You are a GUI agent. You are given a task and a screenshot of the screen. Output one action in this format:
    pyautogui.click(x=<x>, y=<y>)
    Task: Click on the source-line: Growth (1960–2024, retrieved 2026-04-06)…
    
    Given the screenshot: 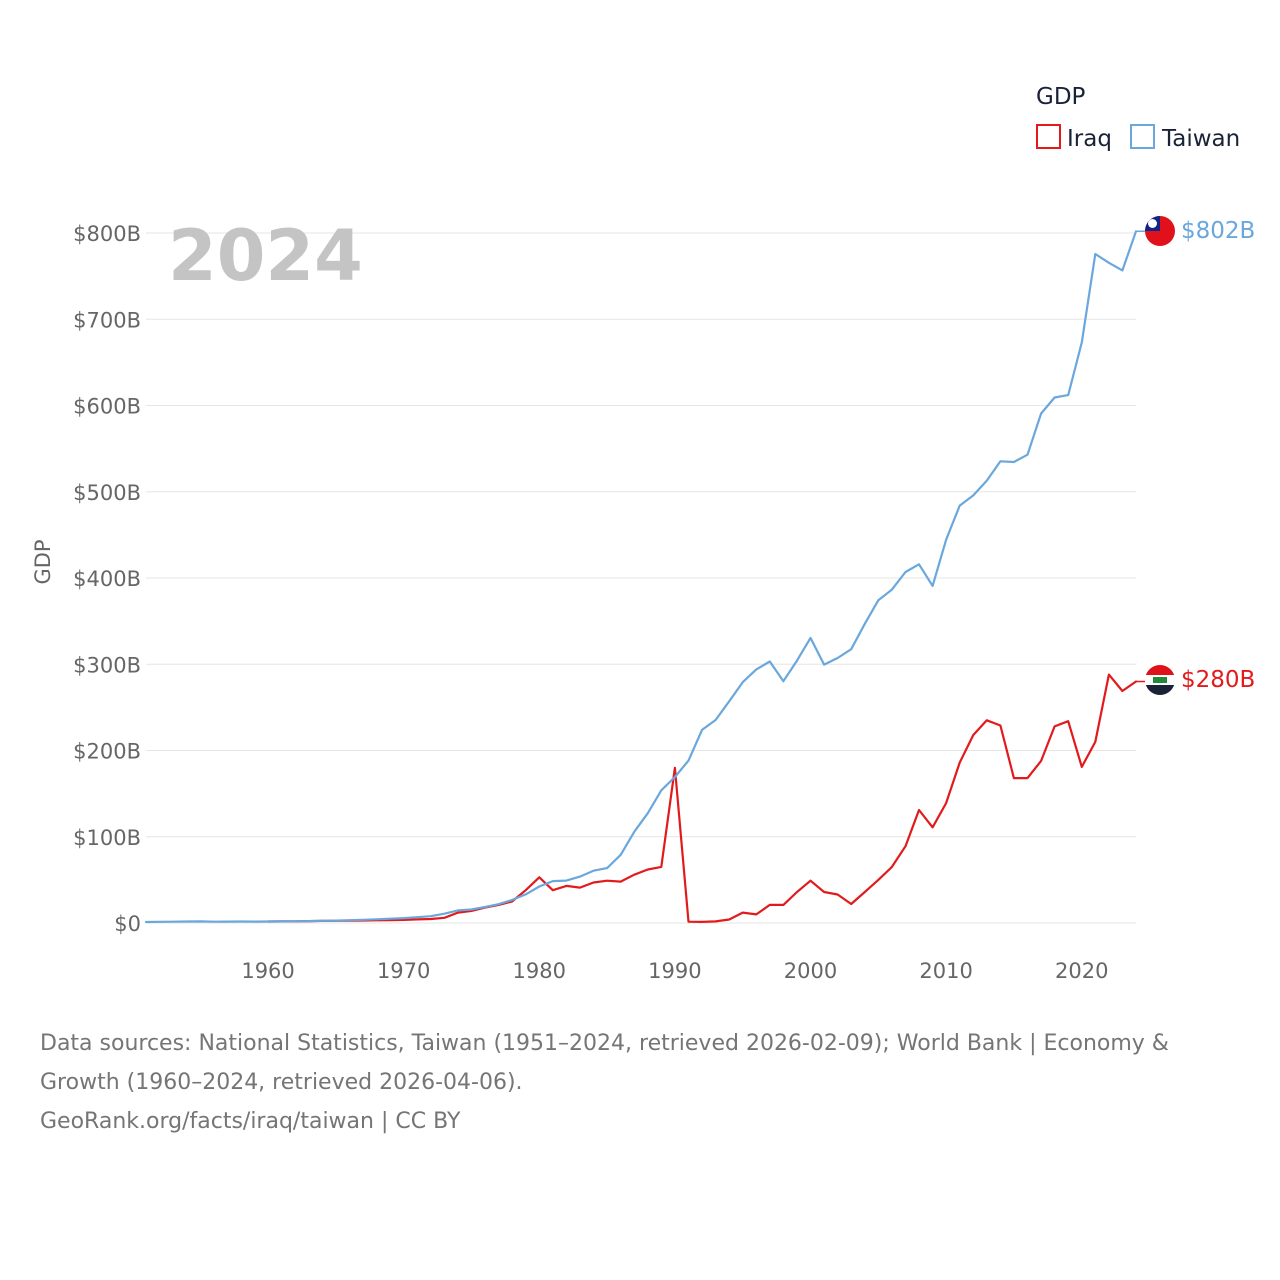 What is the action you would take?
    pyautogui.click(x=281, y=1082)
    